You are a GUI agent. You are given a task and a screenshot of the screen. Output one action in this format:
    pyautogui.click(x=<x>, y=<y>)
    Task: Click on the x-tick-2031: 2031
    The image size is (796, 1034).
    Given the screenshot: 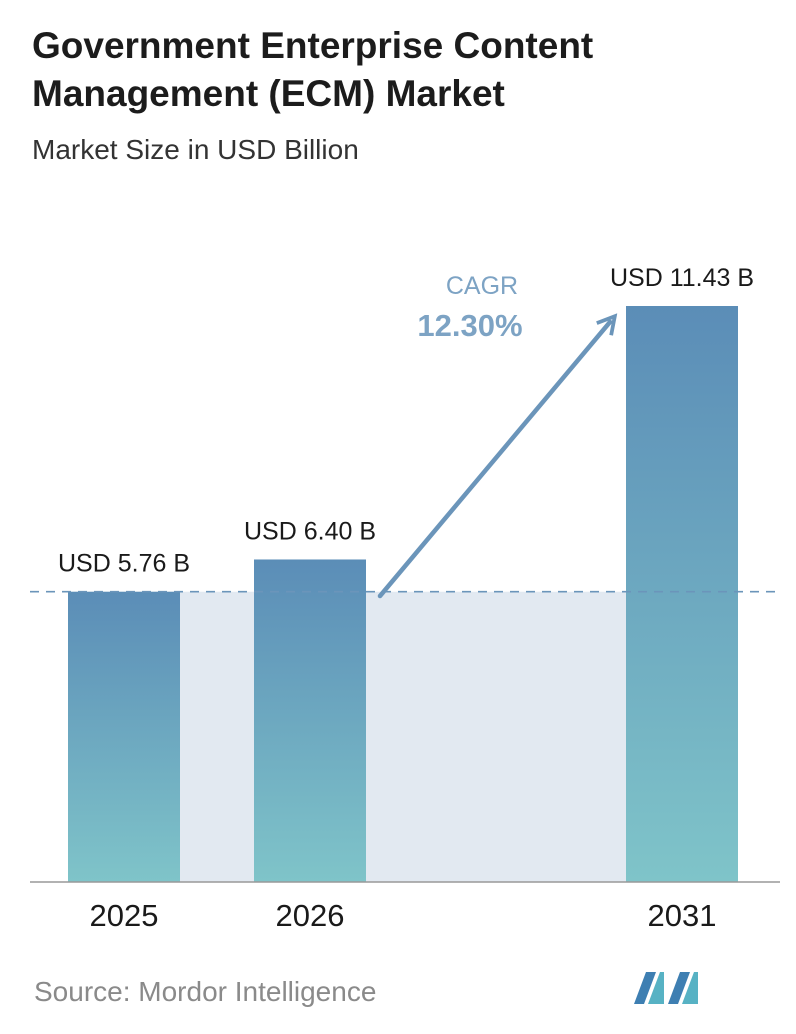 What is the action you would take?
    pyautogui.click(x=682, y=915)
    